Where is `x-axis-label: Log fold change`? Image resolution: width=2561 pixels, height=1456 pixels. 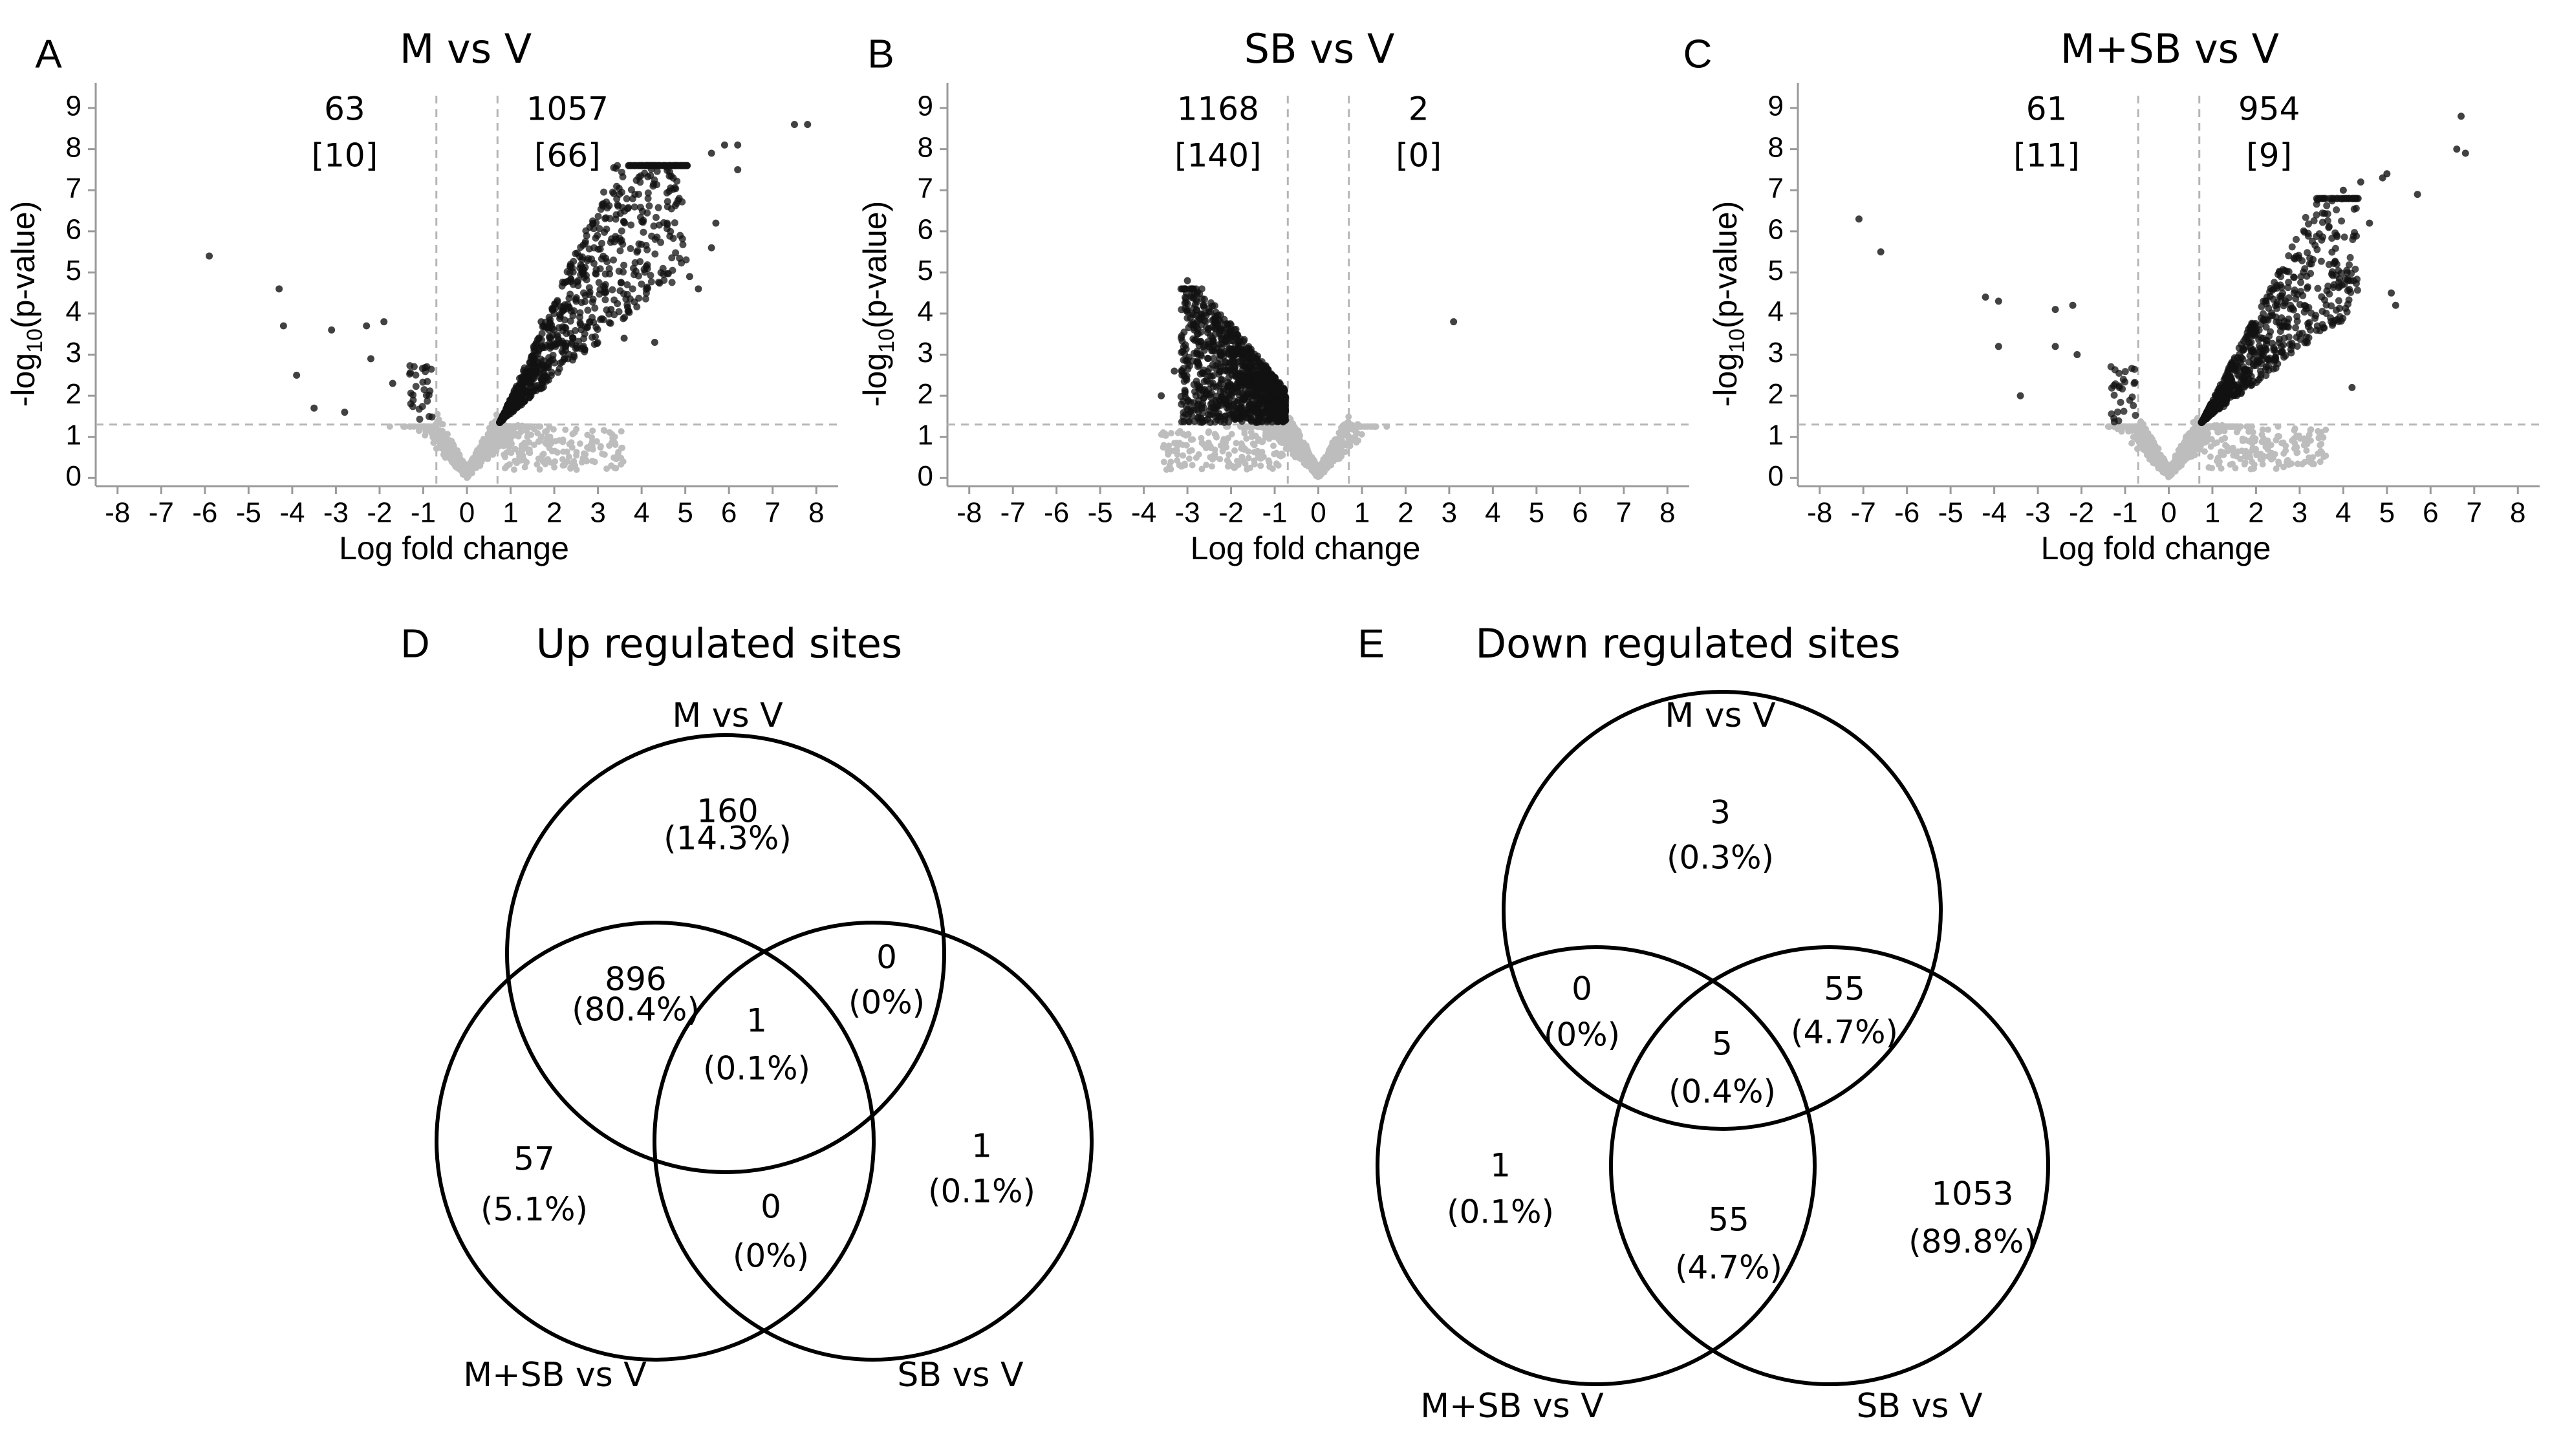
x-axis-label: Log fold change is located at coordinates (2156, 548).